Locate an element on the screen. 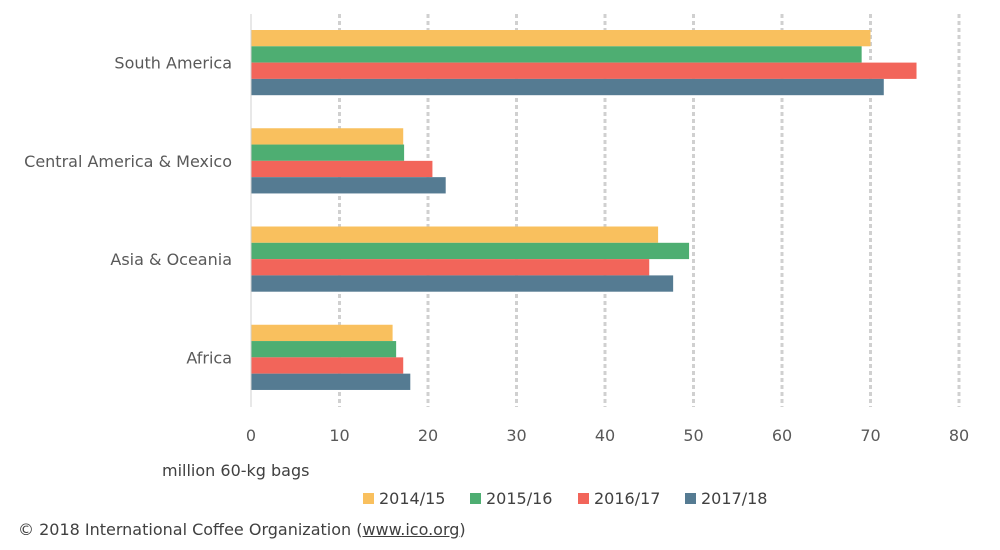 The height and width of the screenshot is (550, 1000). bar-1-2: 2015/16 — South America: 69 is located at coordinates (556, 54).